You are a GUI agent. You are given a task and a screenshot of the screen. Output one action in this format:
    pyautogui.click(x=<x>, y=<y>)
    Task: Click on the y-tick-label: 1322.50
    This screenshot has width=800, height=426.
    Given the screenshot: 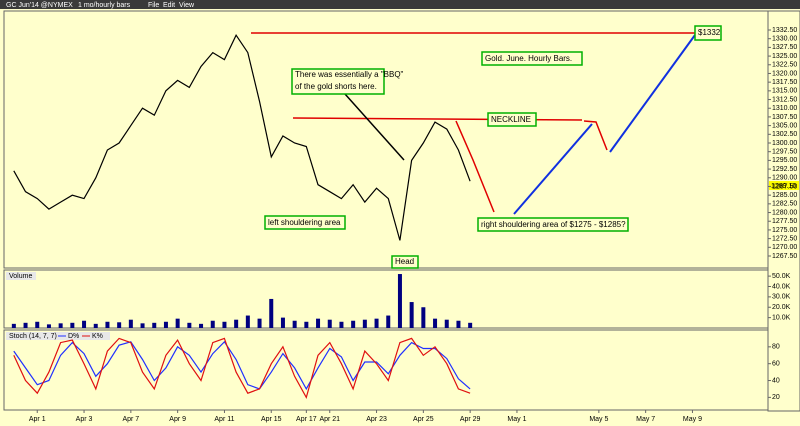 What is the action you would take?
    pyautogui.click(x=784, y=65)
    